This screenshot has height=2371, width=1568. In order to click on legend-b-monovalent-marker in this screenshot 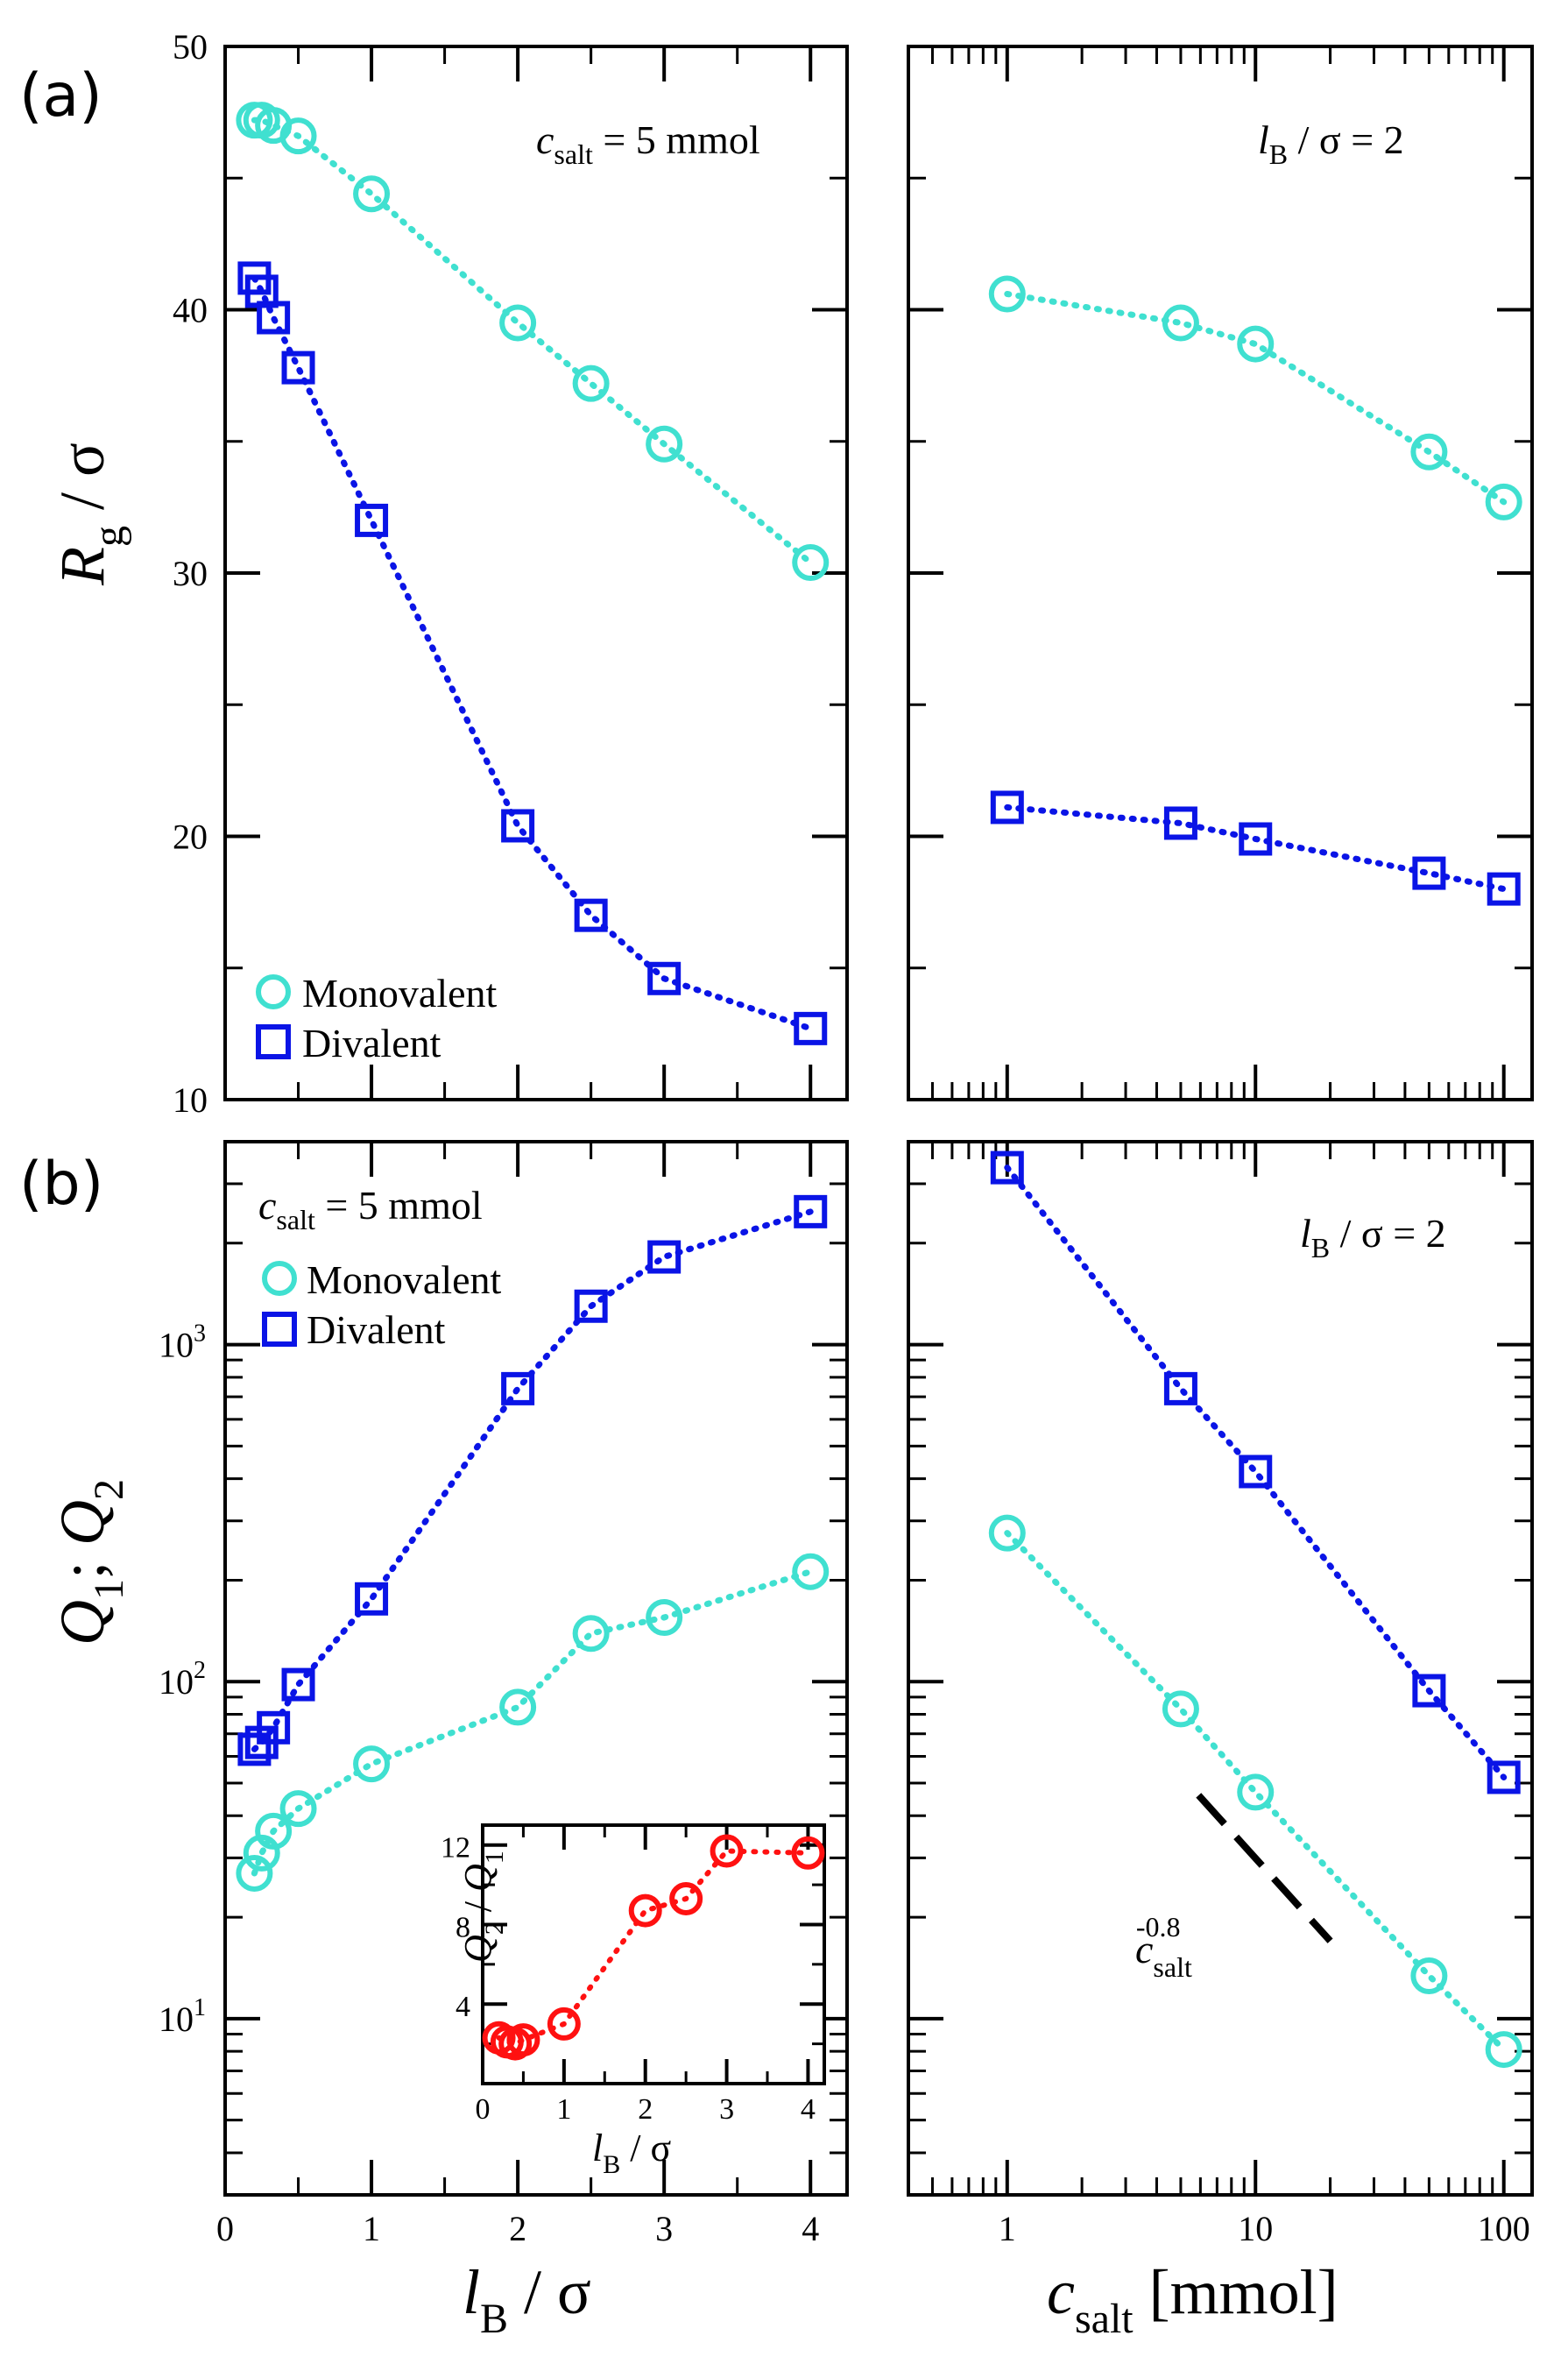, I will do `click(279, 1278)`.